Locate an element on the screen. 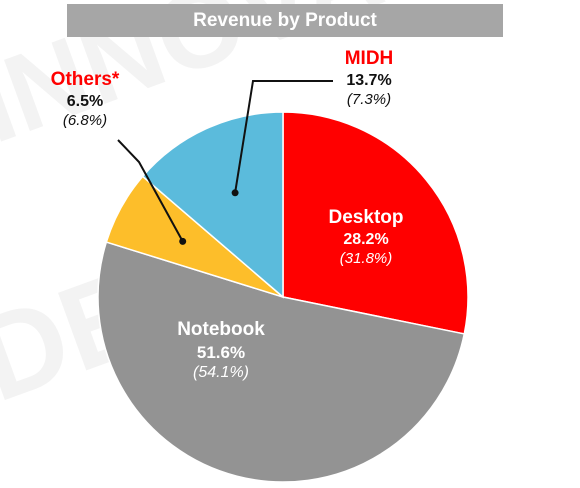 The height and width of the screenshot is (488, 580). slice-label-midh: MIDH 13.7% (7.3%) is located at coordinates (369, 78).